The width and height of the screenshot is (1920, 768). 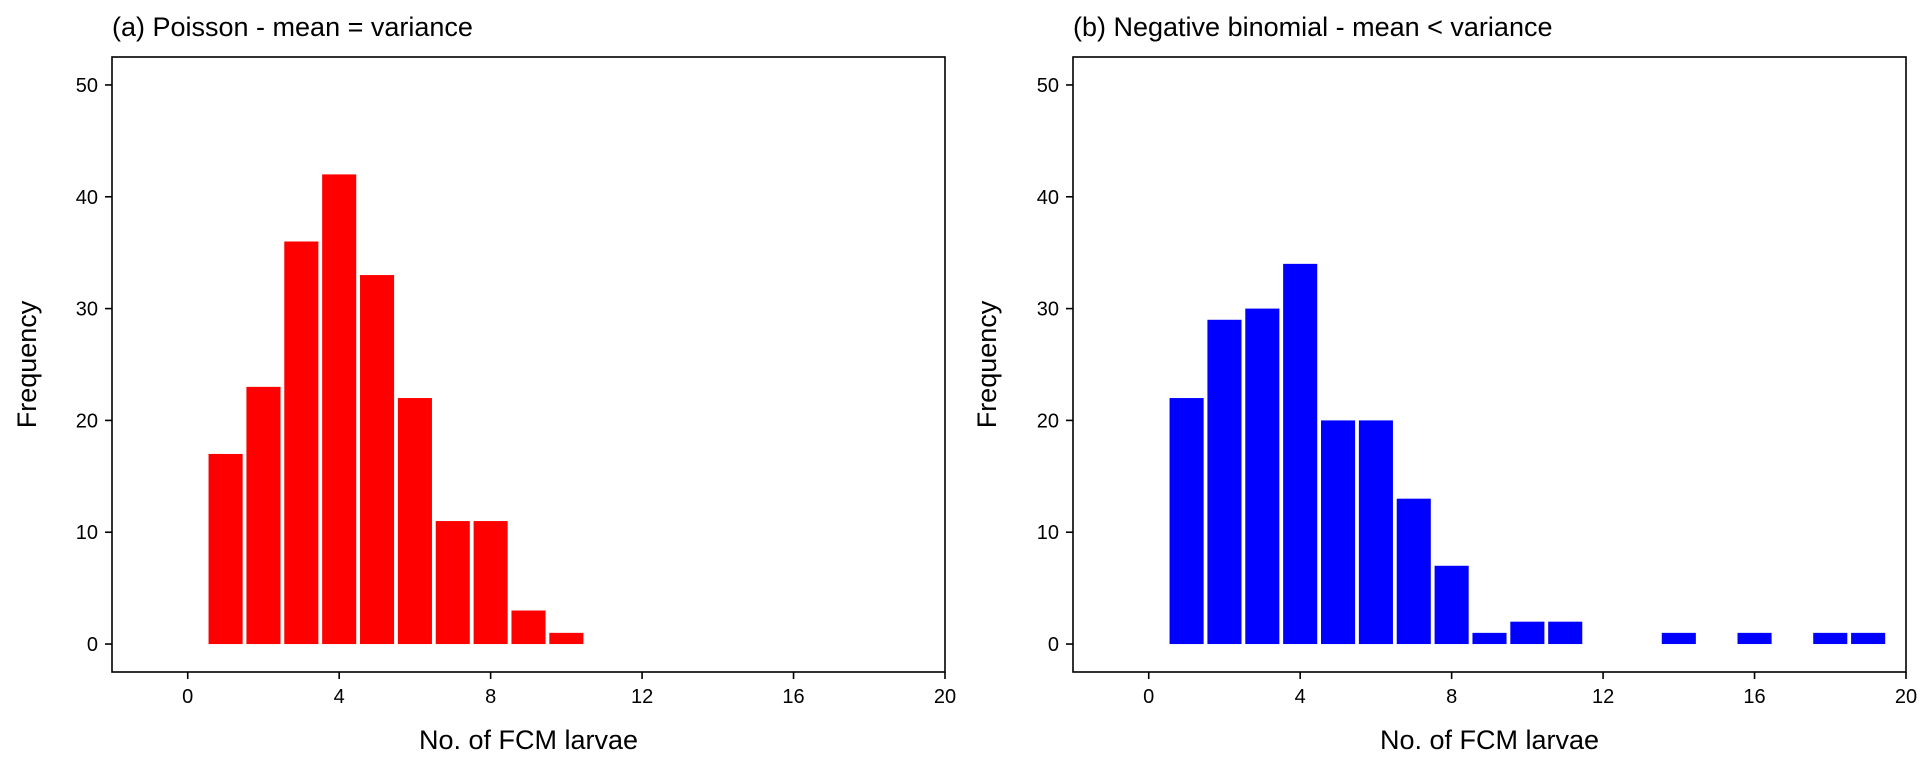 What do you see at coordinates (396, 409) in the screenshot?
I see `bars` at bounding box center [396, 409].